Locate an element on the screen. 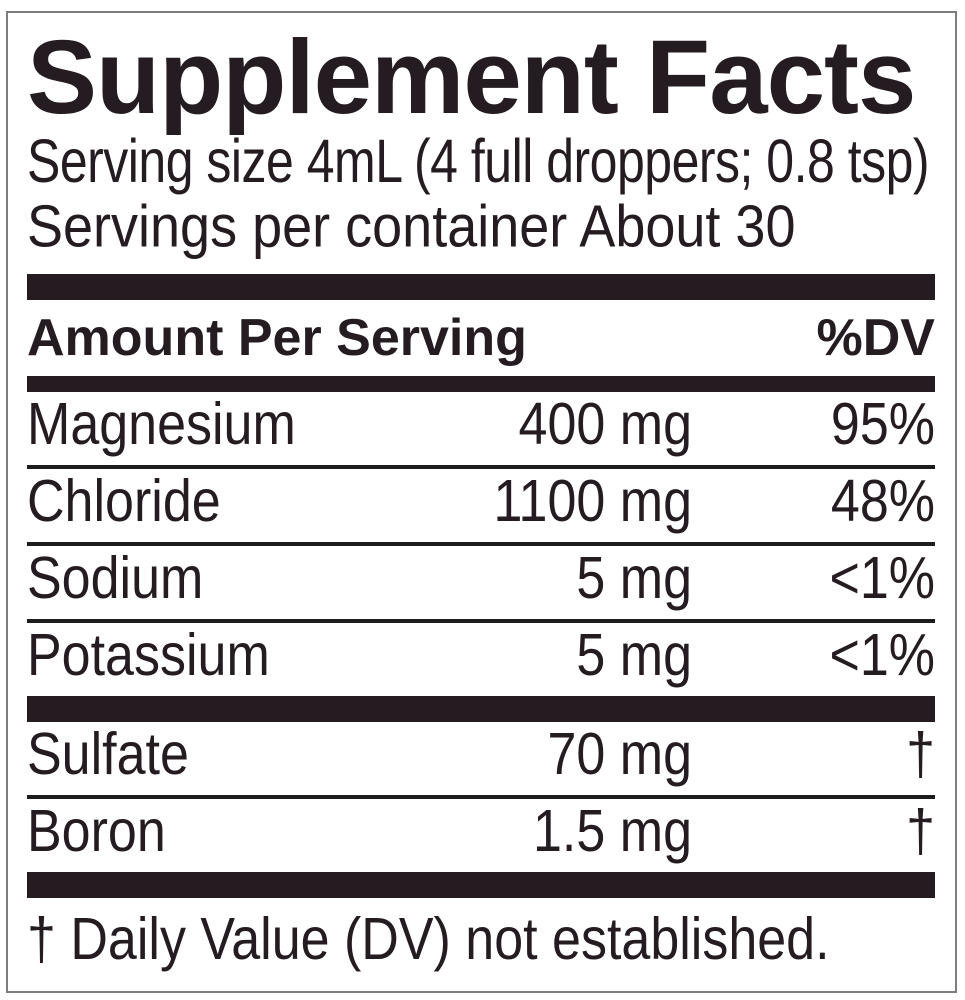 The image size is (965, 1000). nutrient-name: Boron is located at coordinates (96, 831).